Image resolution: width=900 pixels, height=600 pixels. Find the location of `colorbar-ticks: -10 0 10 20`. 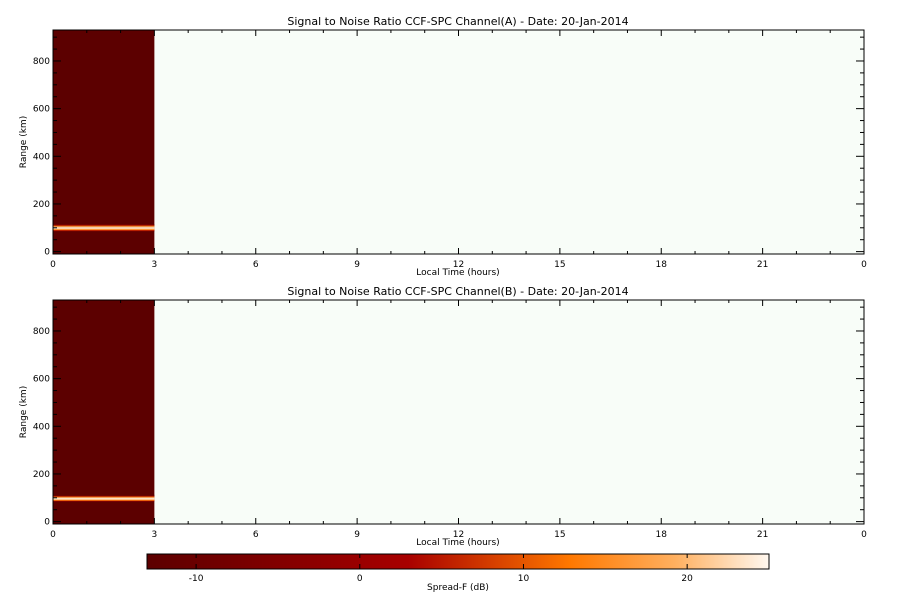

colorbar-ticks: -10 0 10 20 is located at coordinates (441, 569).